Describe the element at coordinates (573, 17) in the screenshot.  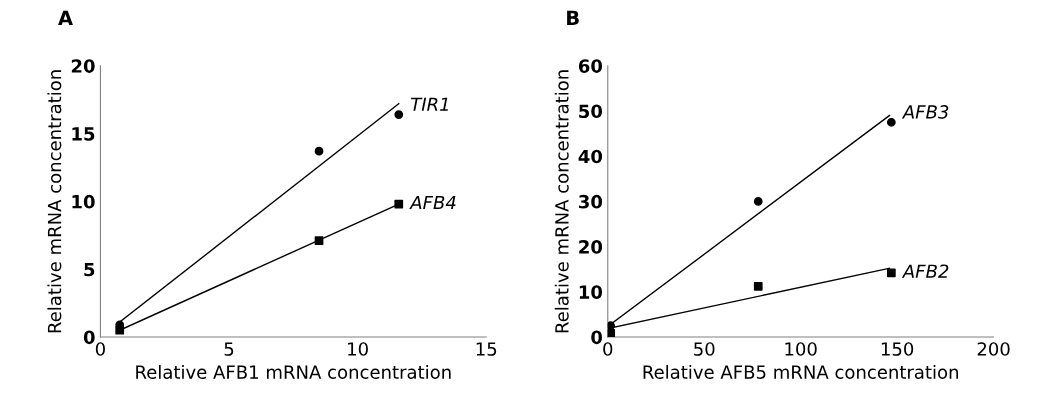
I see `chart-title: B` at that location.